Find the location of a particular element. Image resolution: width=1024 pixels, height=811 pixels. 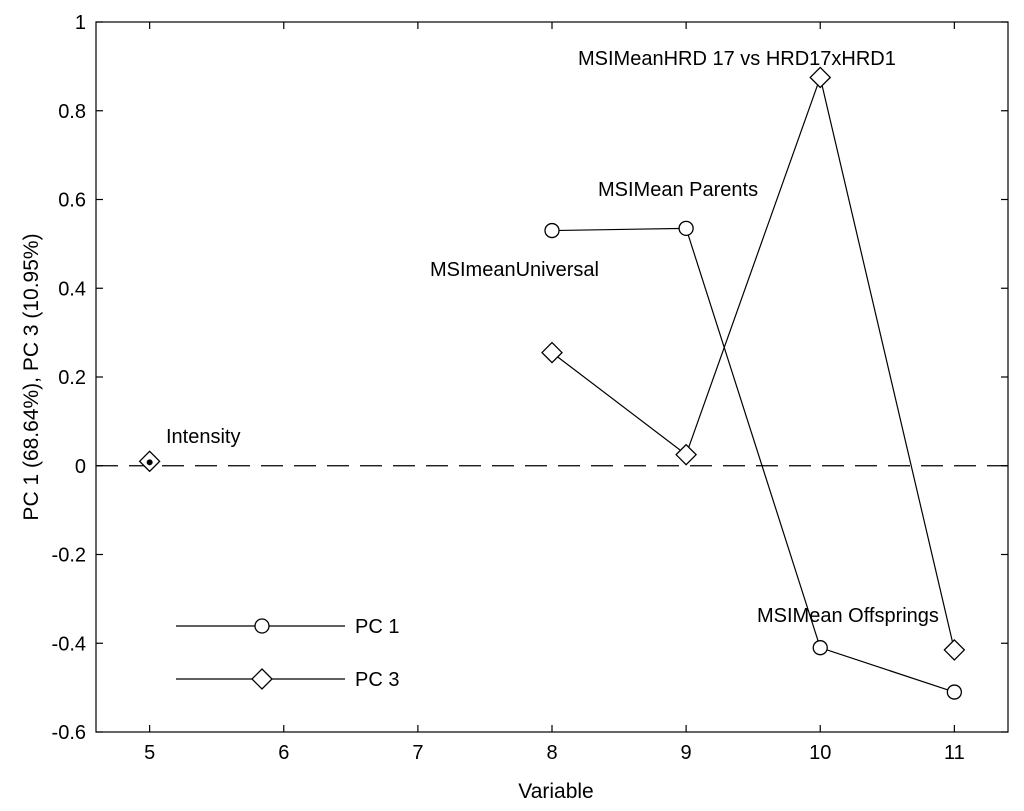

annotation-label: MSImeanUniversal is located at coordinates (514, 270).